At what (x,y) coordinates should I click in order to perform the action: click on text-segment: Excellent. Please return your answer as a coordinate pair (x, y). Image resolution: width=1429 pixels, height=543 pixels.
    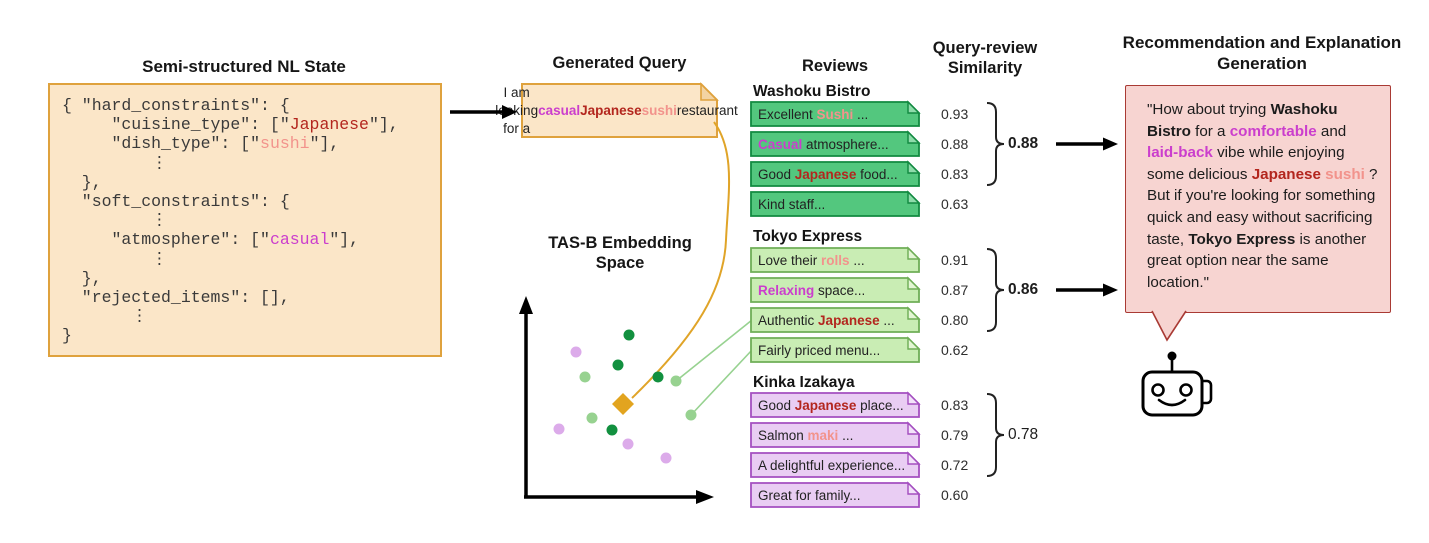
    Looking at the image, I should click on (787, 114).